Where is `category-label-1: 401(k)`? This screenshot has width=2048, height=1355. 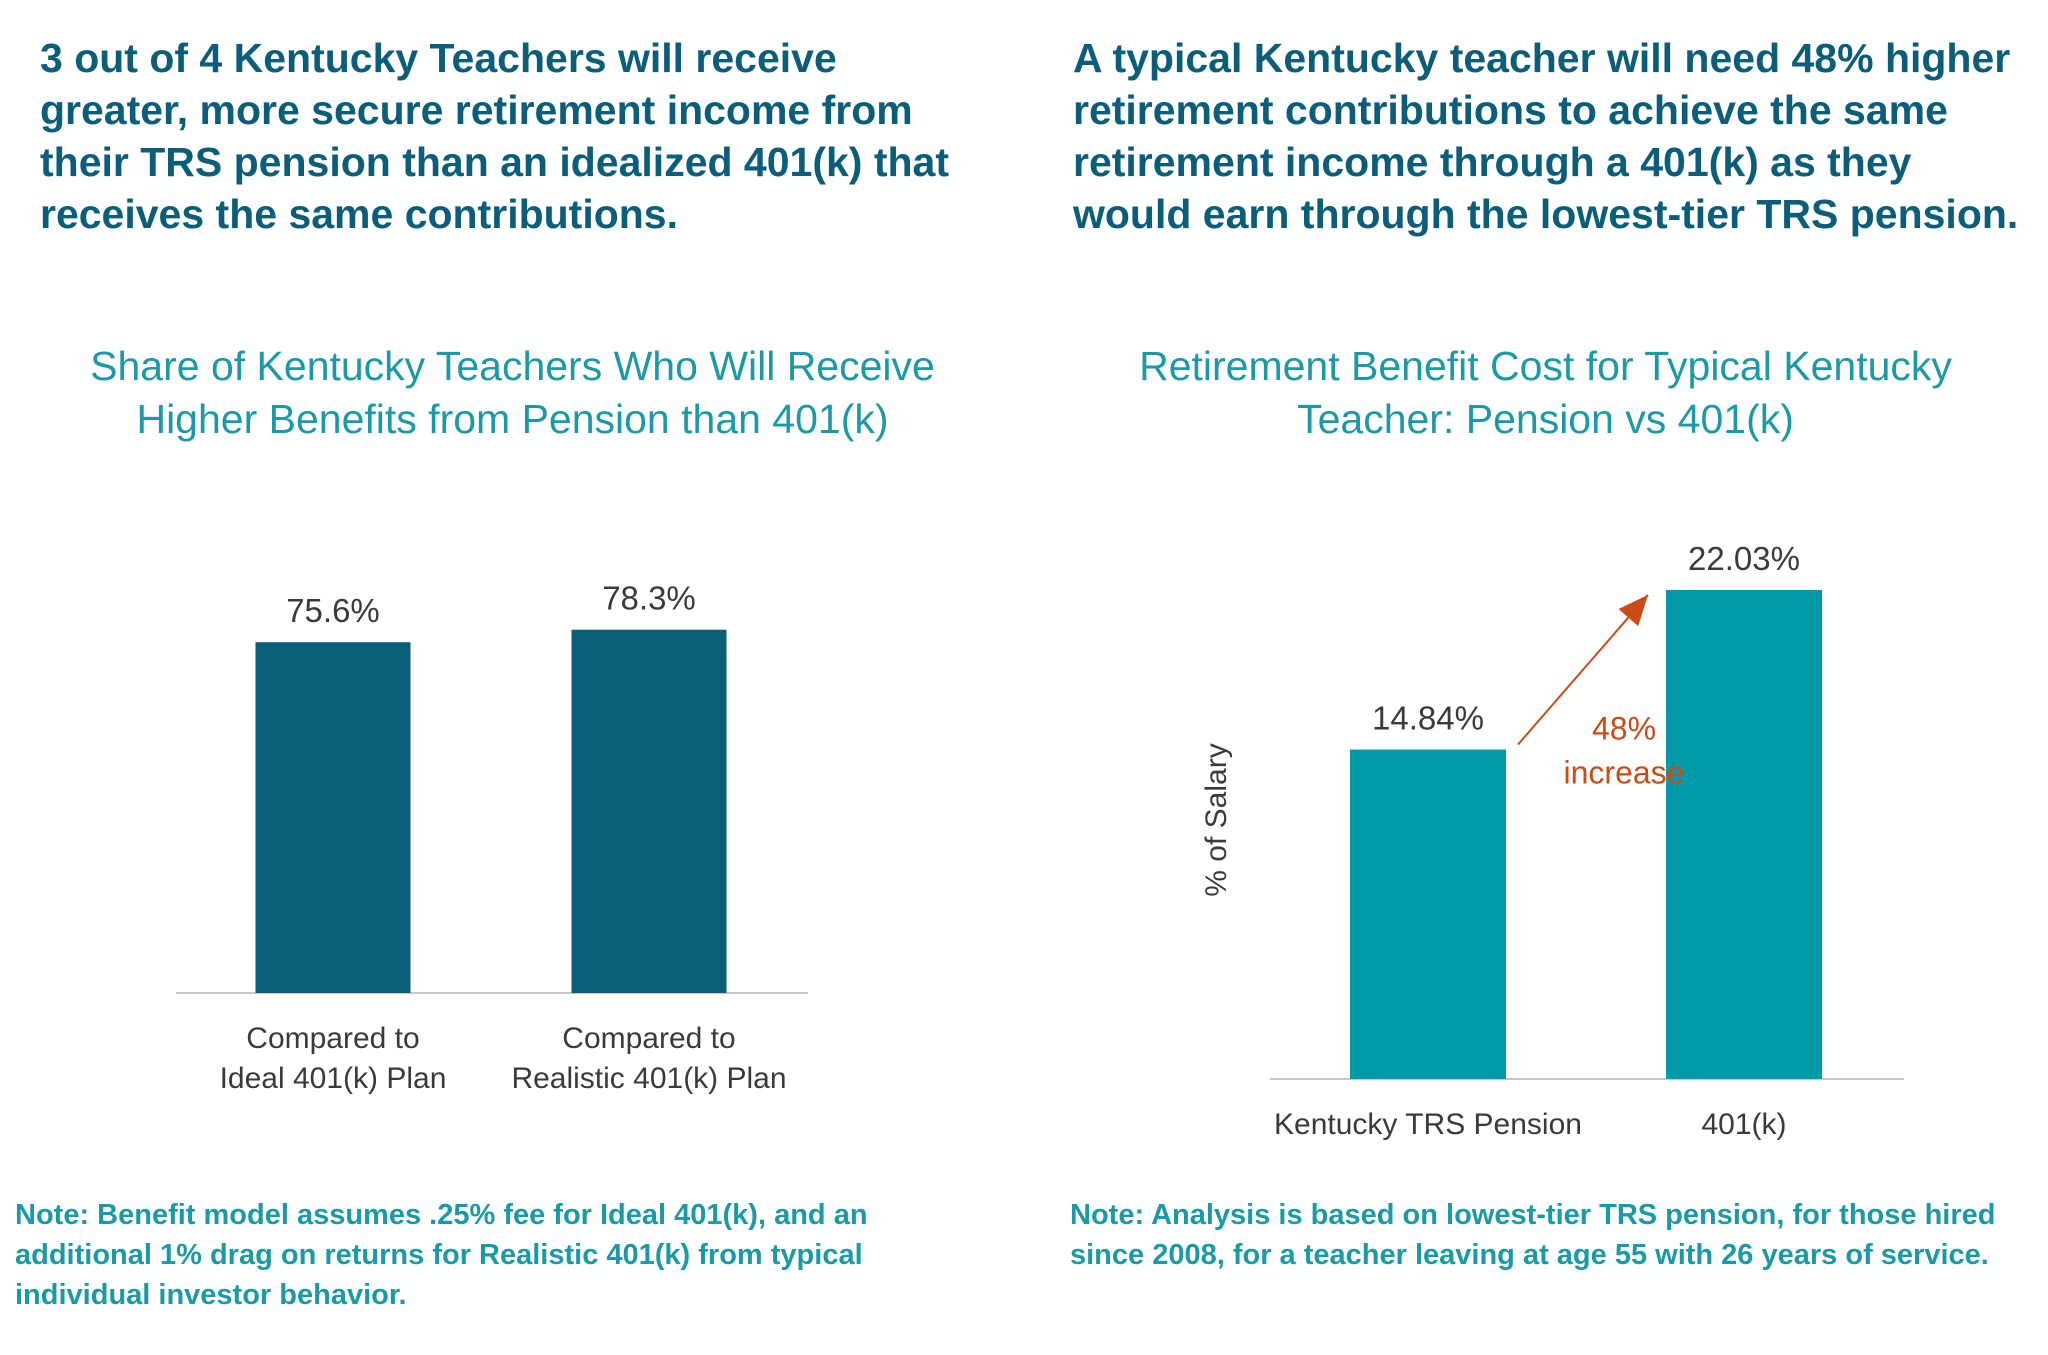
category-label-1: 401(k) is located at coordinates (1743, 1124).